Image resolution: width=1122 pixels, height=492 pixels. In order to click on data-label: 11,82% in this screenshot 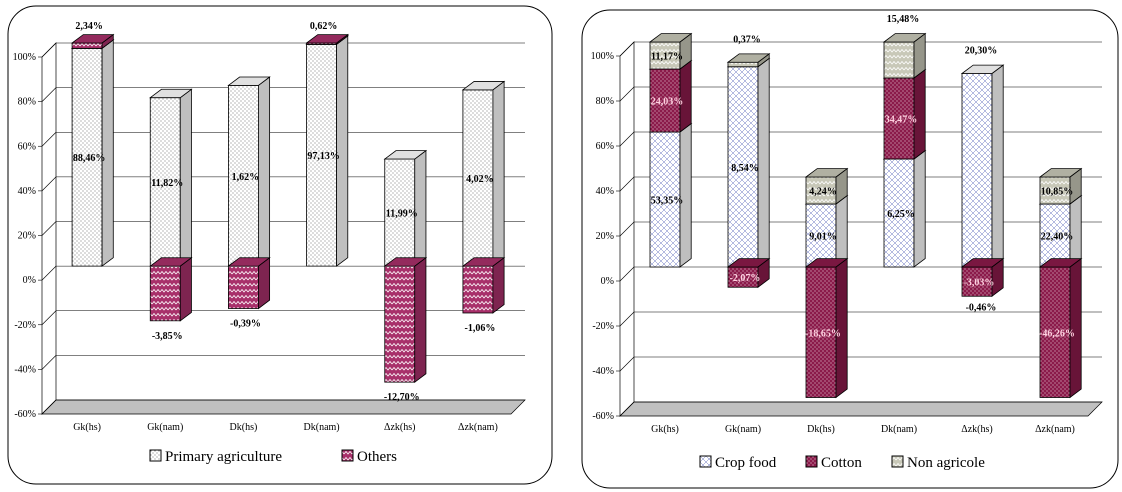, I will do `click(167, 183)`.